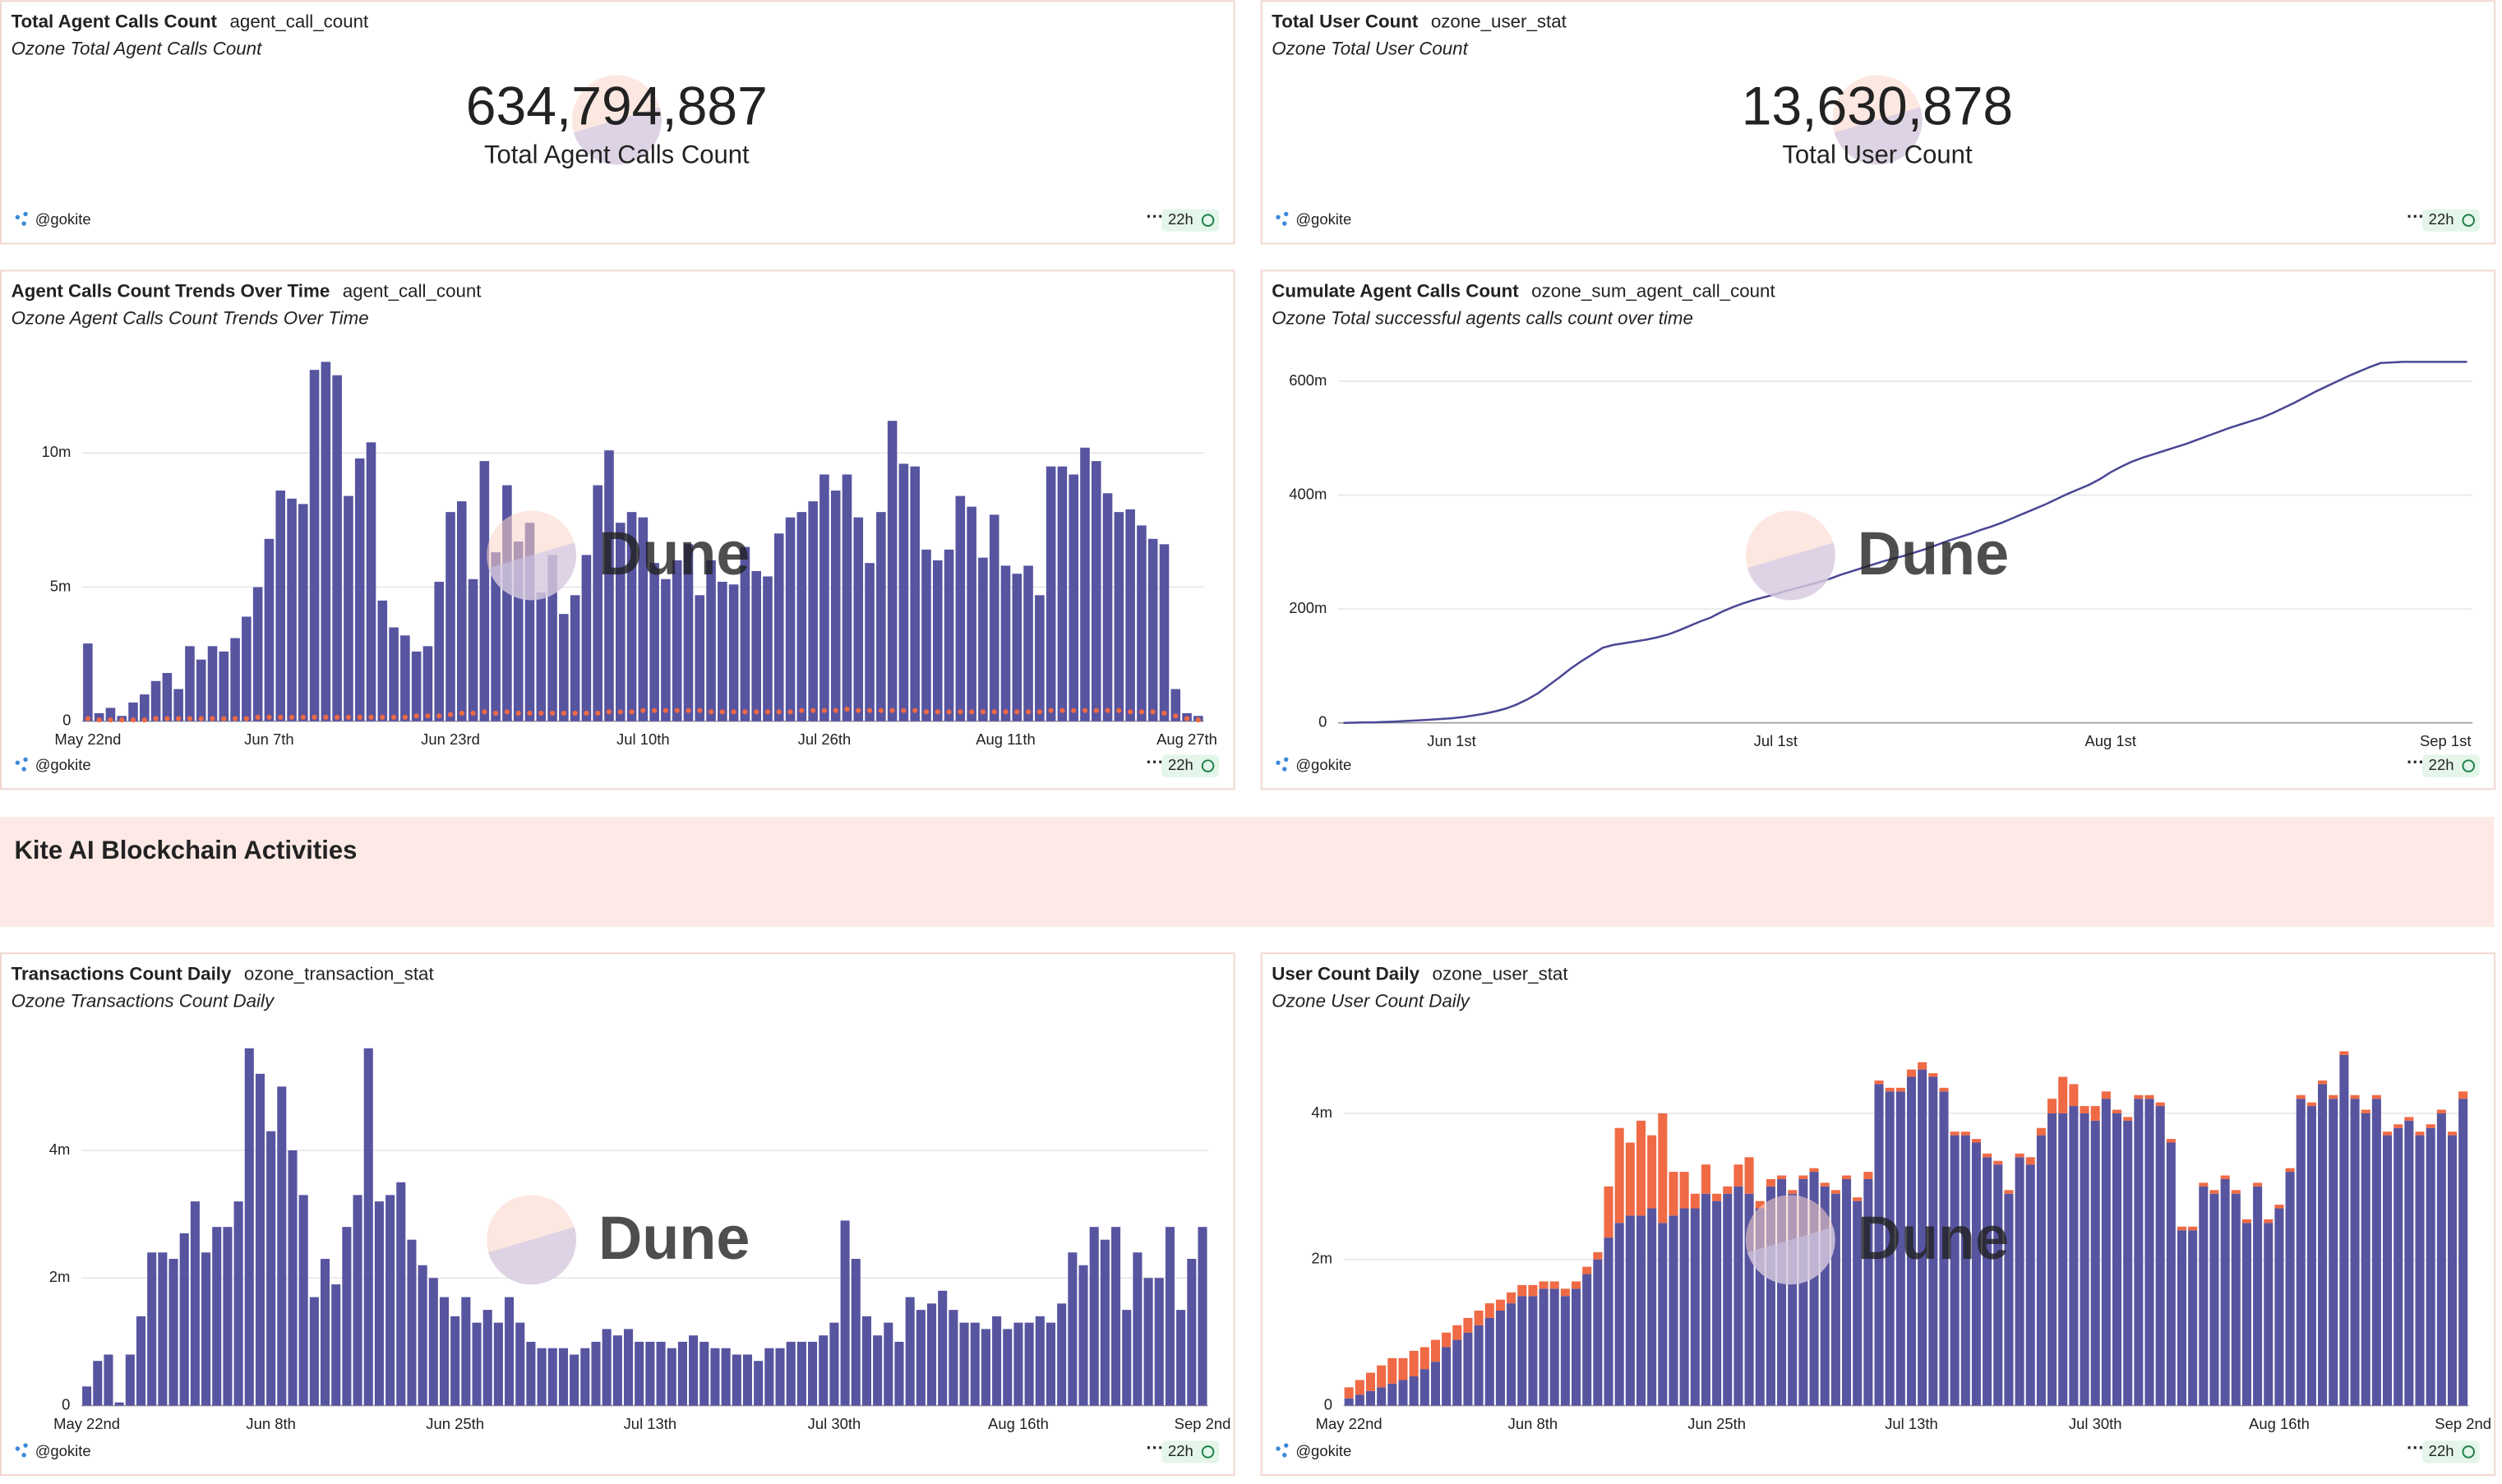 The height and width of the screenshot is (1484, 2502). Describe the element at coordinates (1499, 21) in the screenshot. I see `query-name: ozone_user_stat` at that location.